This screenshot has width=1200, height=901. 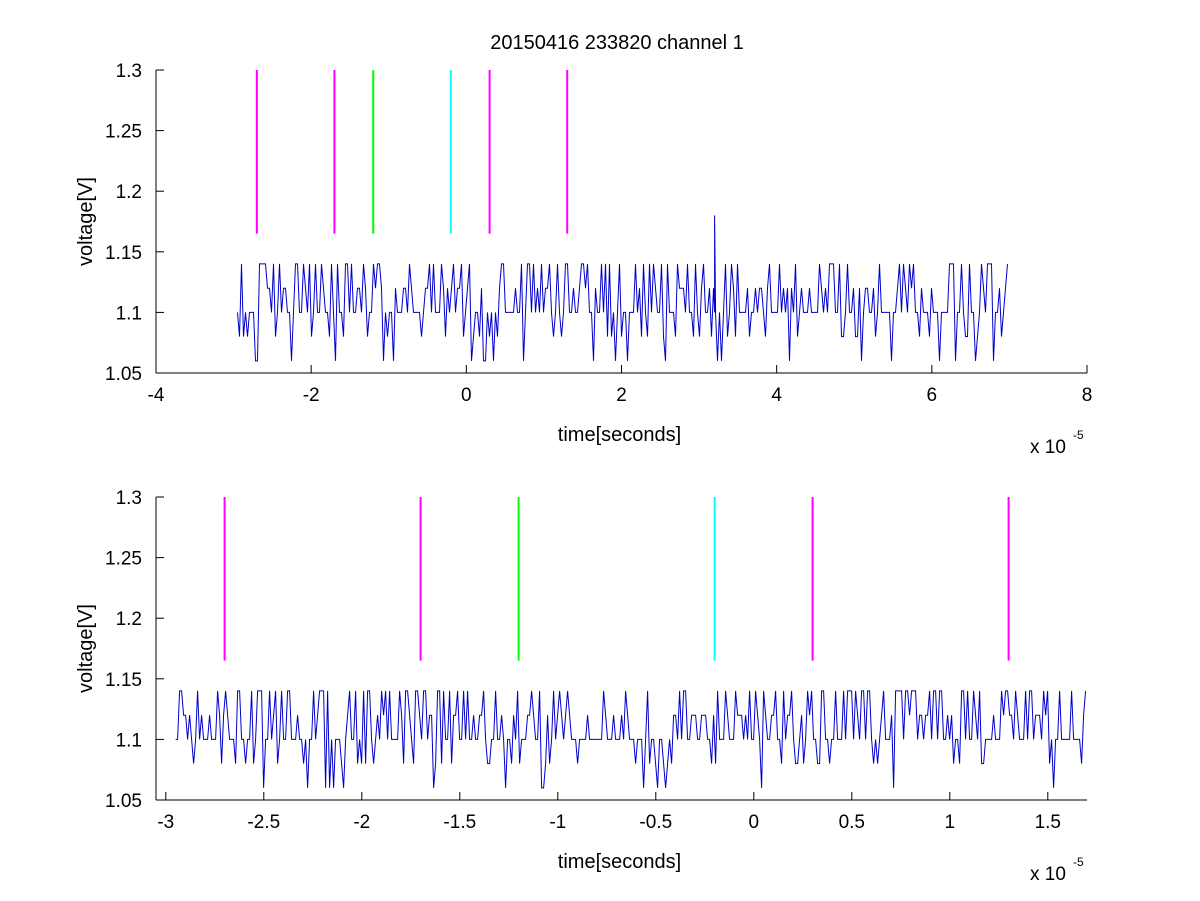 What do you see at coordinates (932, 395) in the screenshot?
I see `x-tick-label: 6` at bounding box center [932, 395].